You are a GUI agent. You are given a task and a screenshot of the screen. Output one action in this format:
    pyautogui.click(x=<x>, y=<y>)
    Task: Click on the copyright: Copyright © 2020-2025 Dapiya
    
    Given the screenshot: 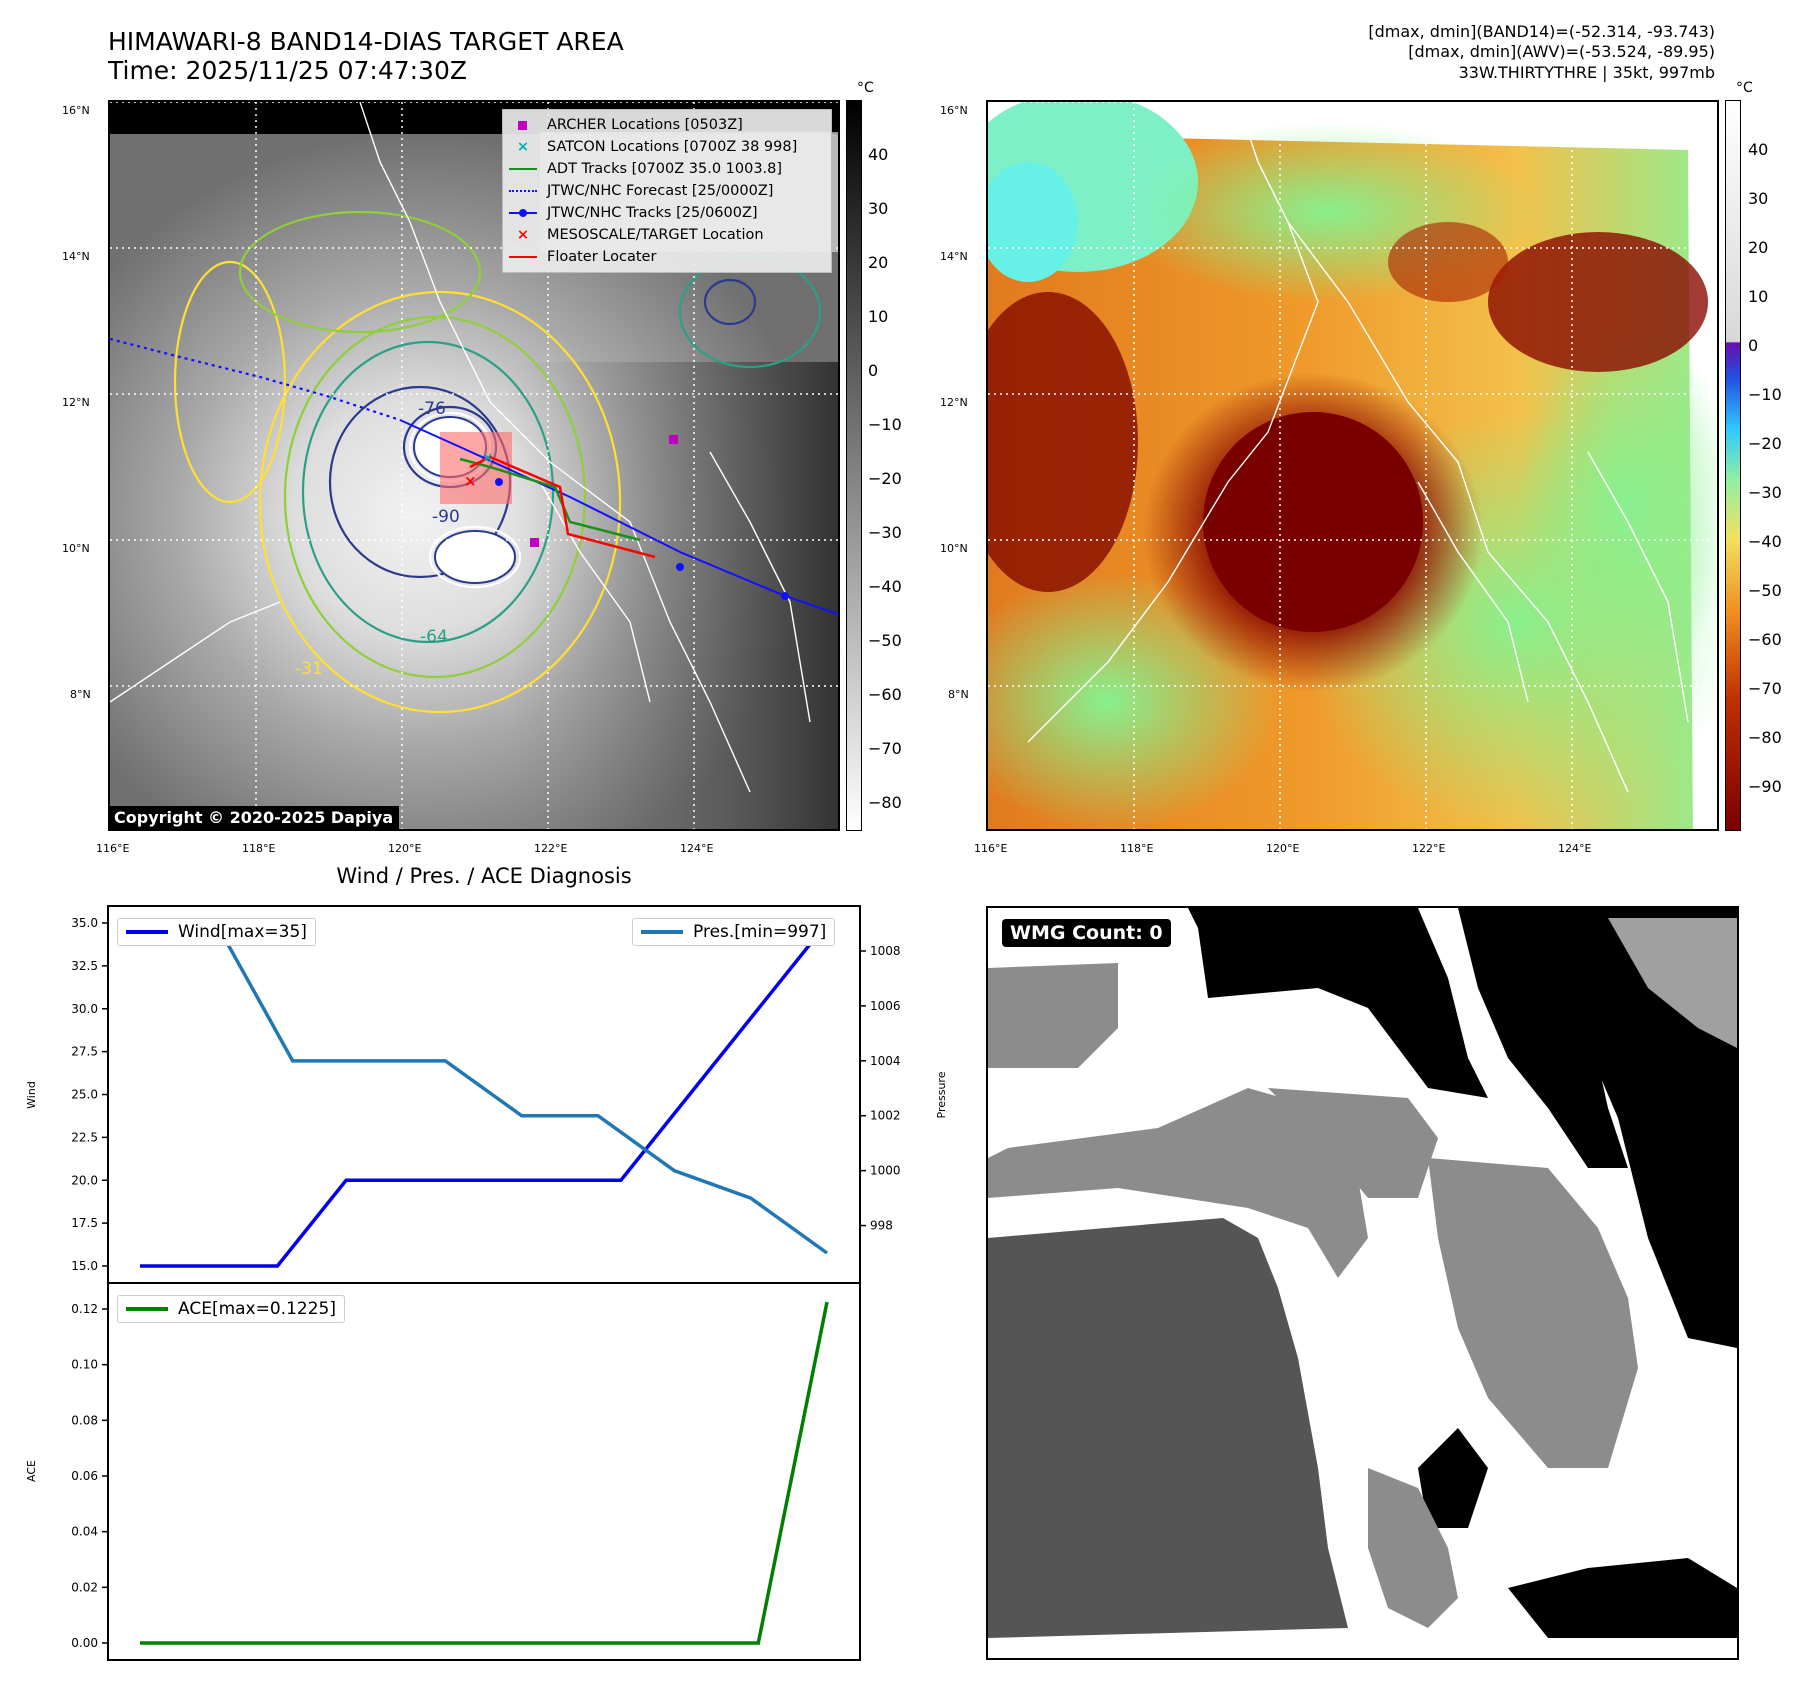 What is the action you would take?
    pyautogui.click(x=254, y=817)
    